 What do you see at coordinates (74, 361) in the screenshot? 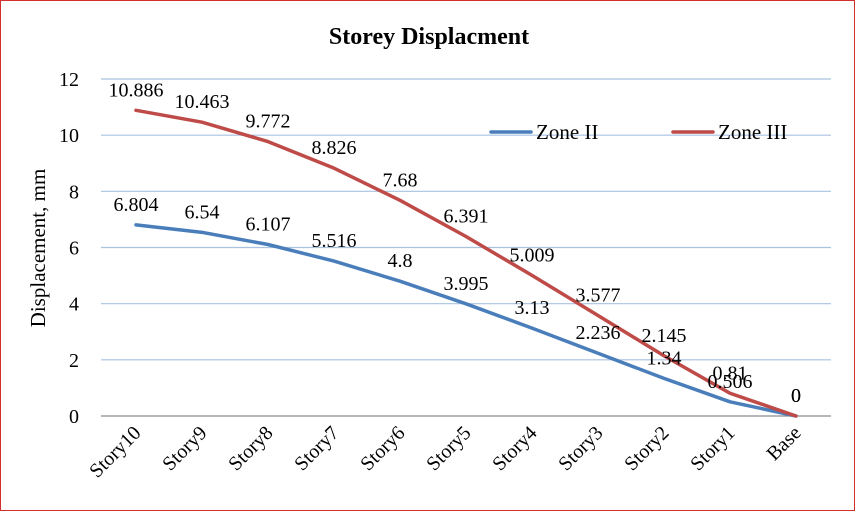
I see `y-tick-label: 2` at bounding box center [74, 361].